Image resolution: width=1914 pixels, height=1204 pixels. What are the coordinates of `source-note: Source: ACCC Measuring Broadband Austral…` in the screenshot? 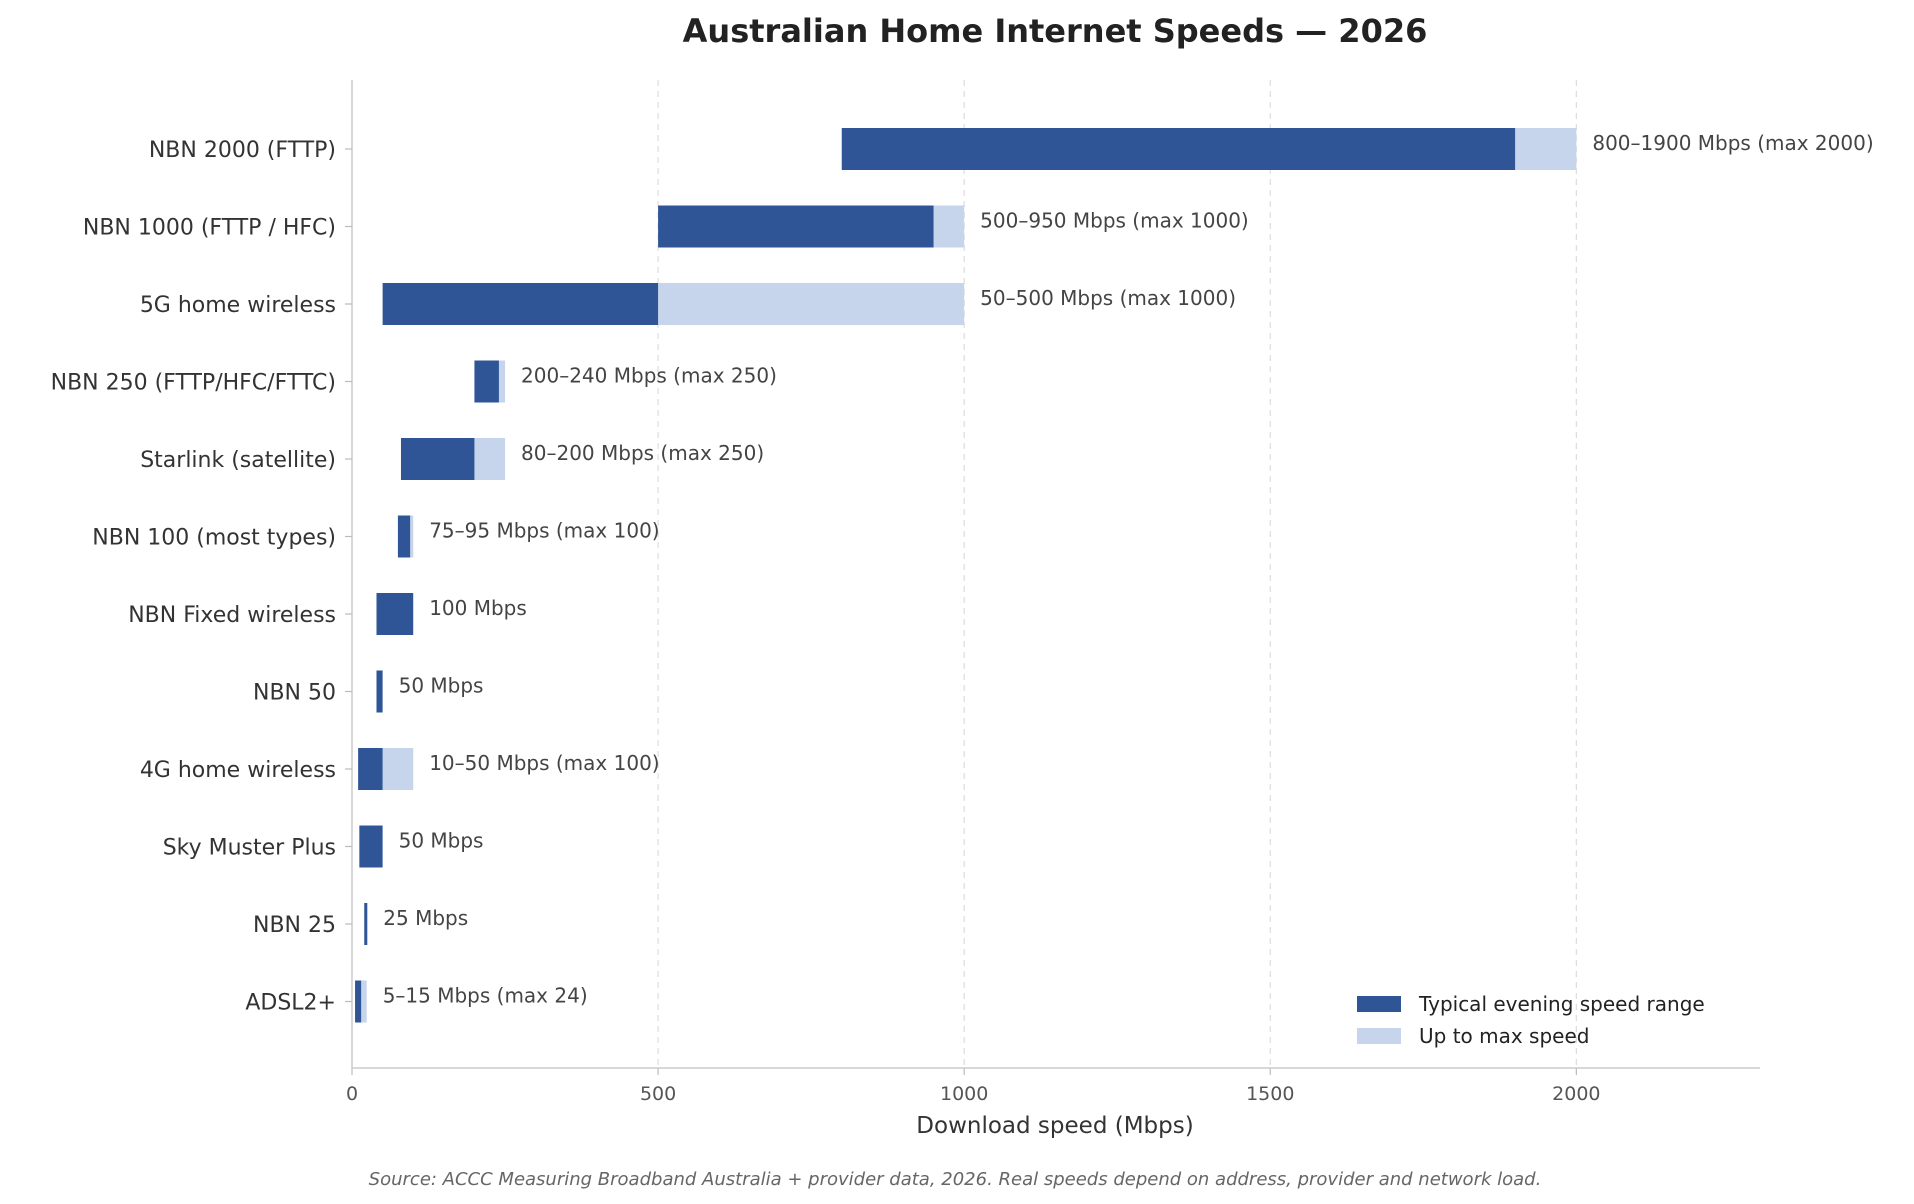 It's located at (955, 1179).